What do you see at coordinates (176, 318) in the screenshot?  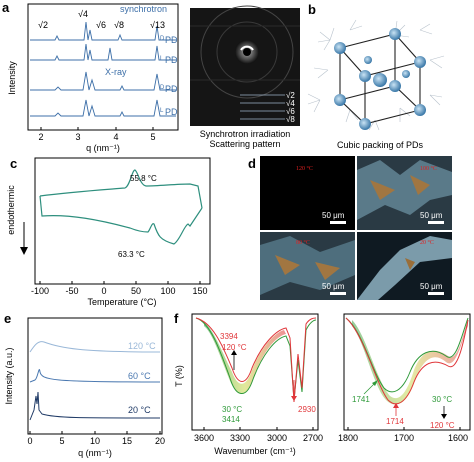 I see `panel-f-label: f` at bounding box center [176, 318].